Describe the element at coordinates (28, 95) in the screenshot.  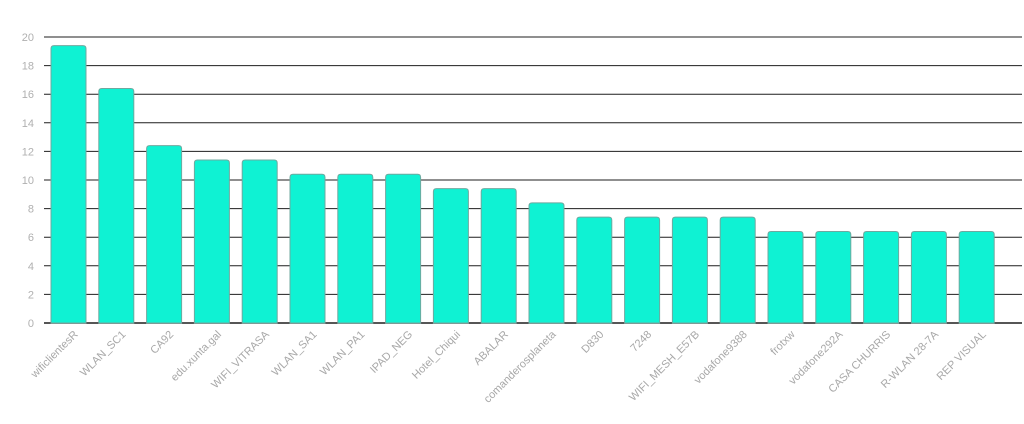
I see `y-tick-label: 16` at that location.